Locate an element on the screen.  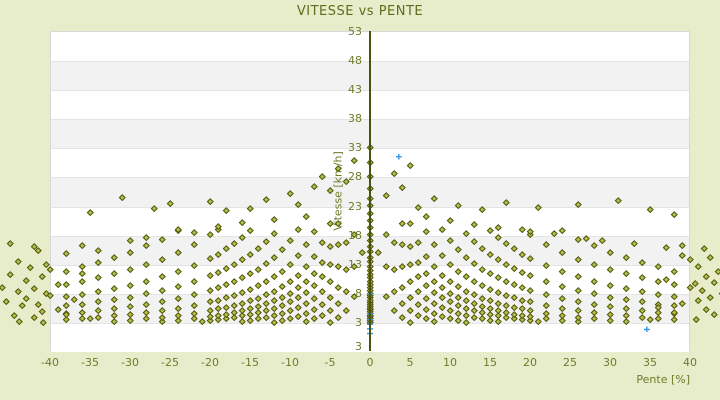
y-tick-label: 13 is located at coordinates (355, 264).